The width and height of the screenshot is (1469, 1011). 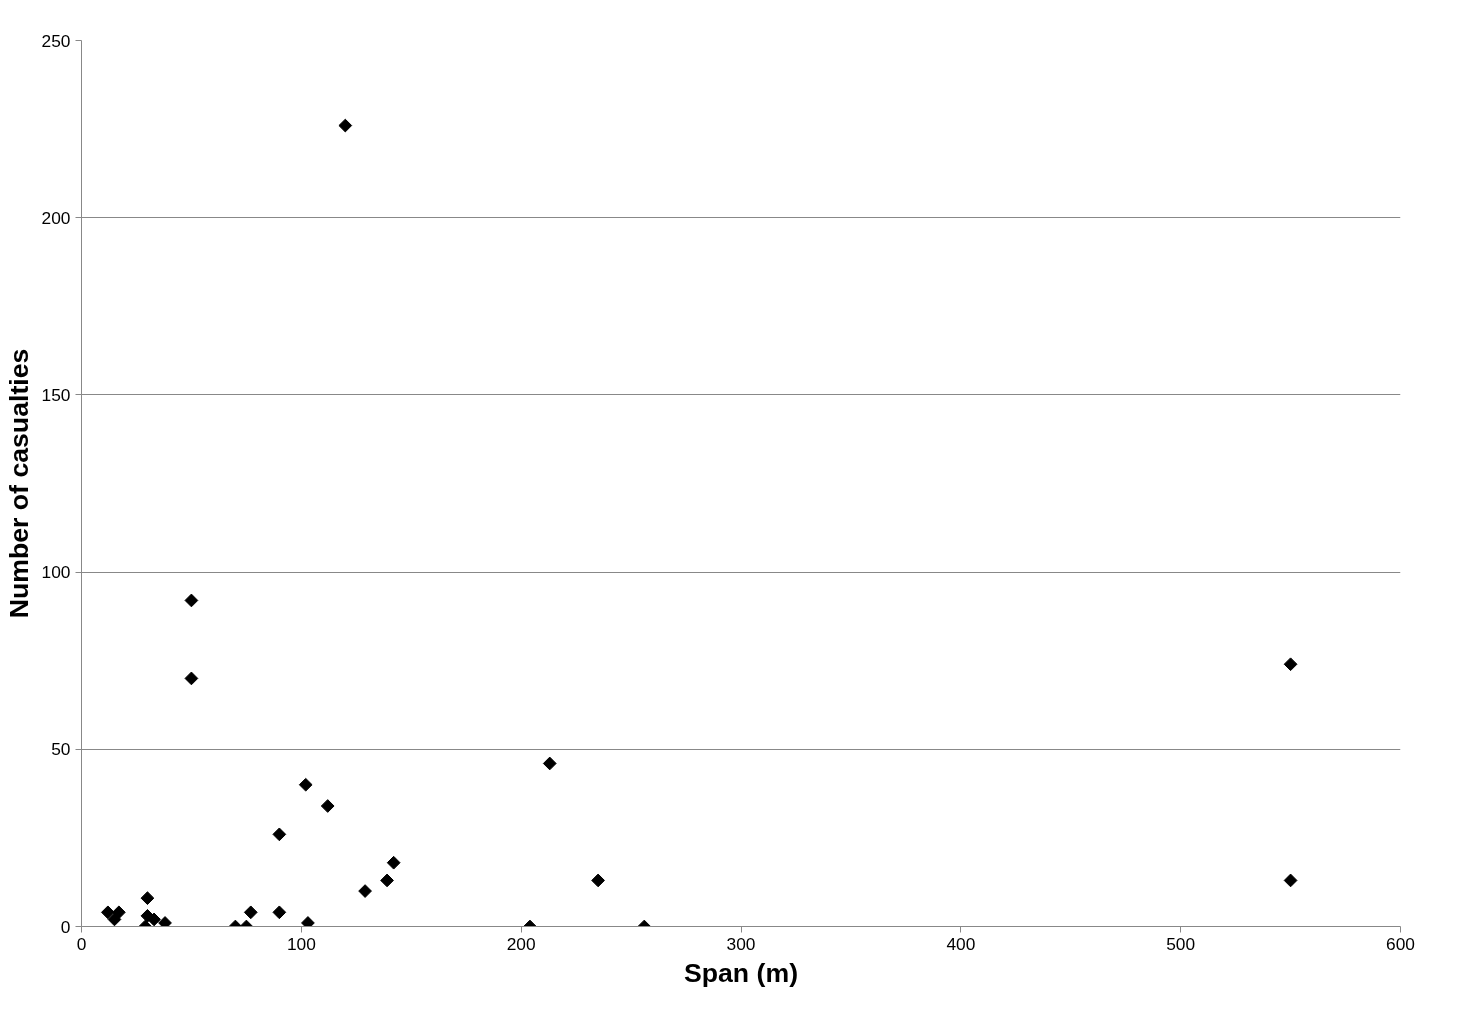 I want to click on y-tick-label: 0, so click(x=65, y=926).